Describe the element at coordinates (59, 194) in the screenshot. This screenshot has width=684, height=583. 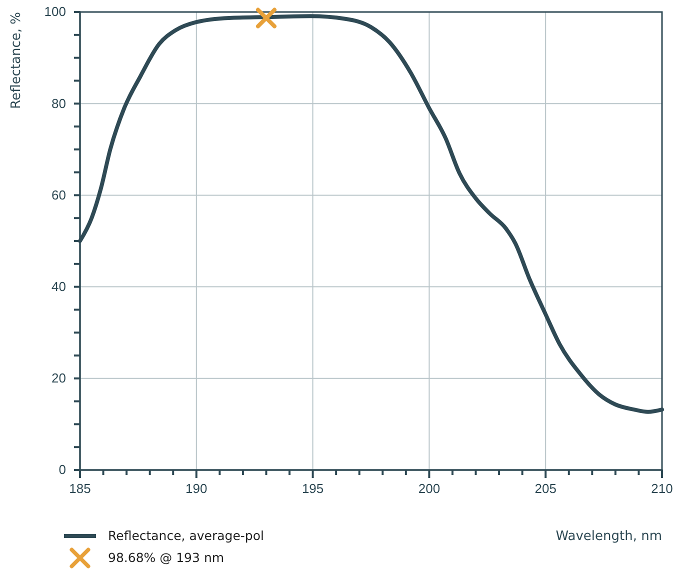
I see `y-tick-label: 60` at that location.